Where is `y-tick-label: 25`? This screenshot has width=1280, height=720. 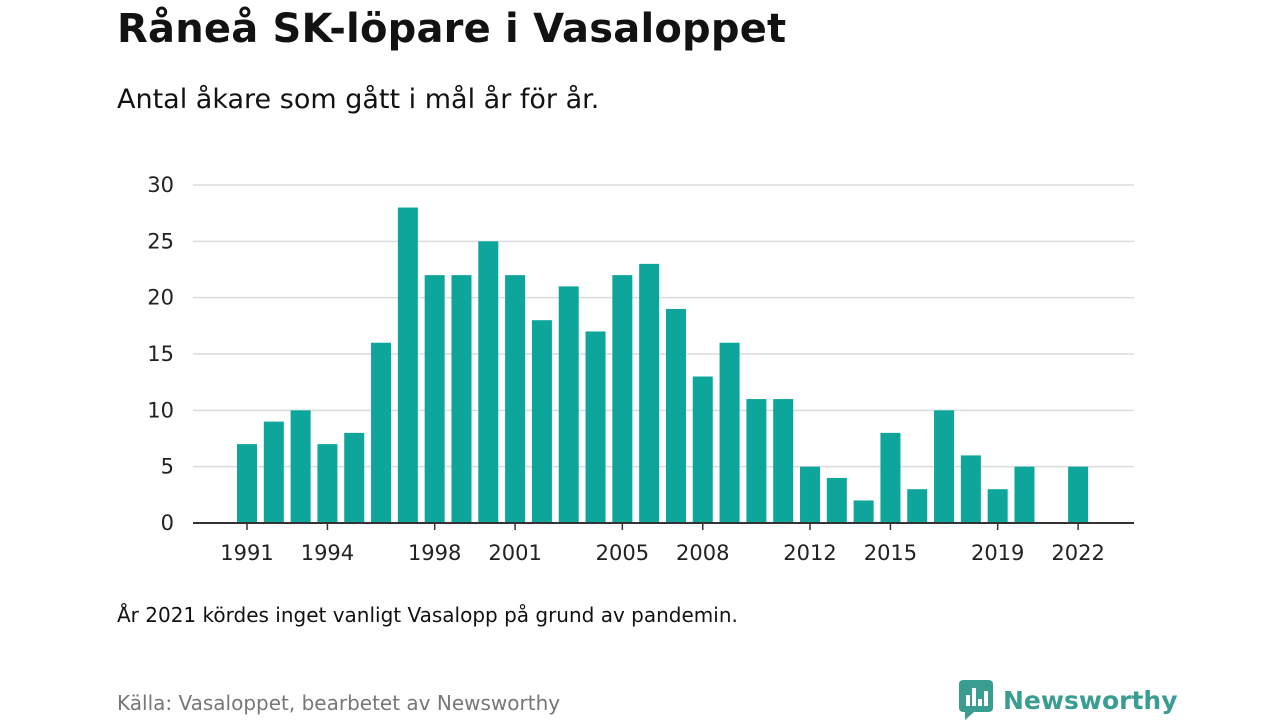
y-tick-label: 25 is located at coordinates (160, 241).